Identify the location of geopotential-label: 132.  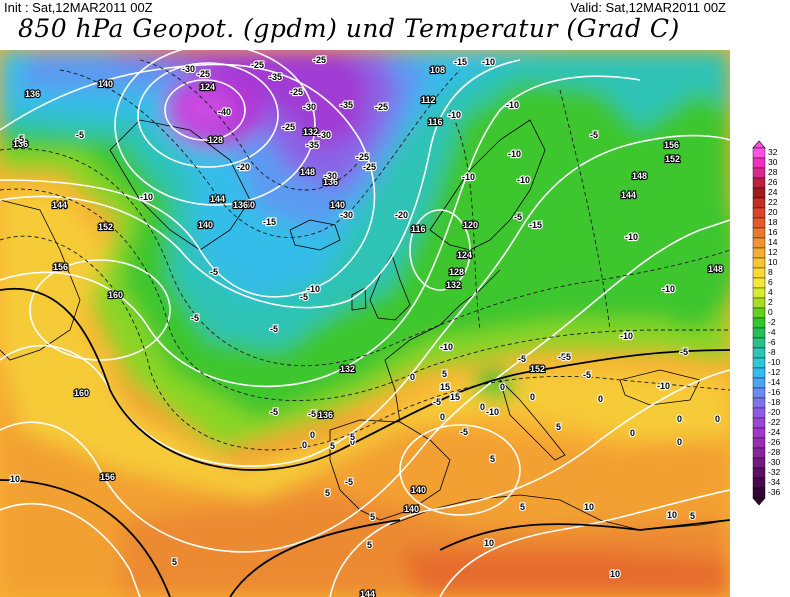
(453, 285).